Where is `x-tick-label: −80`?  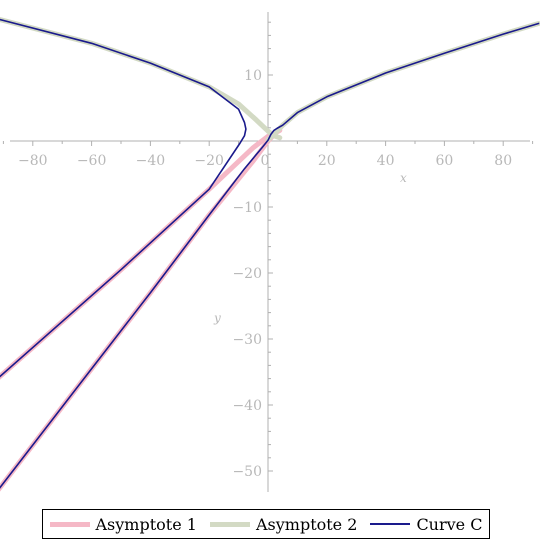 x-tick-label: −80 is located at coordinates (33, 161).